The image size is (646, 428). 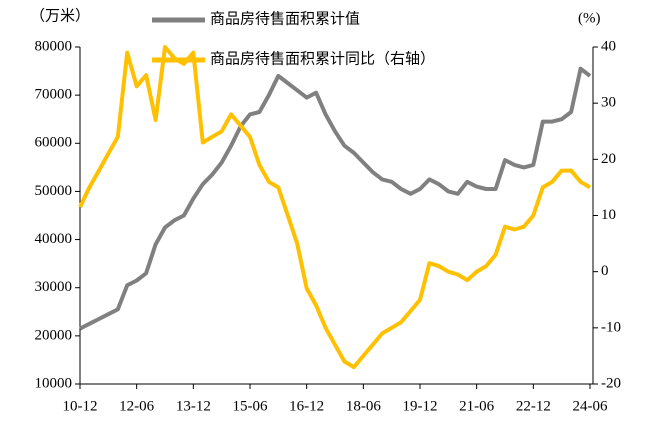 I want to click on x-tick-label: 19-12, so click(x=420, y=406).